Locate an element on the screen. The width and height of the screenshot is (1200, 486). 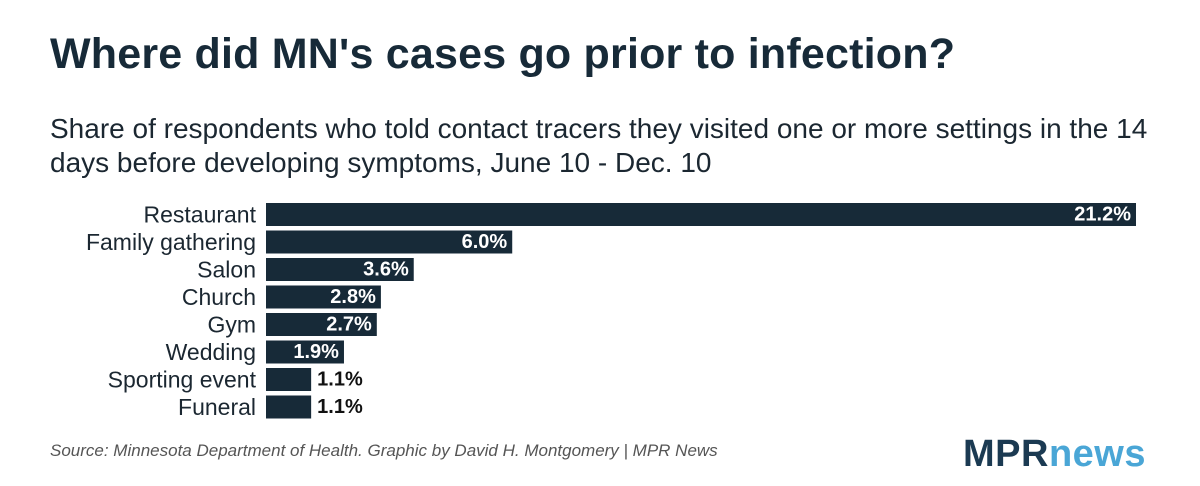
logo-part-news: news is located at coordinates (1097, 454).